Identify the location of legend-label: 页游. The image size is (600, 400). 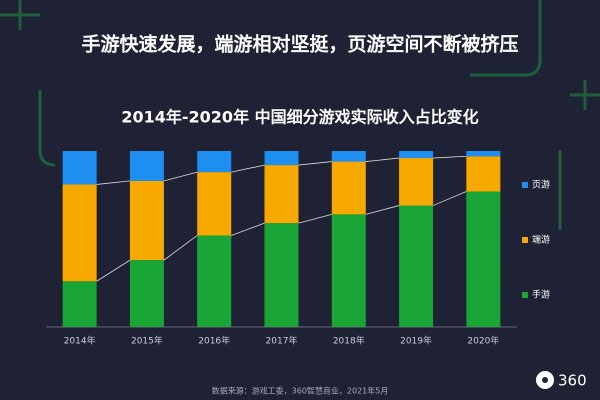
(541, 185).